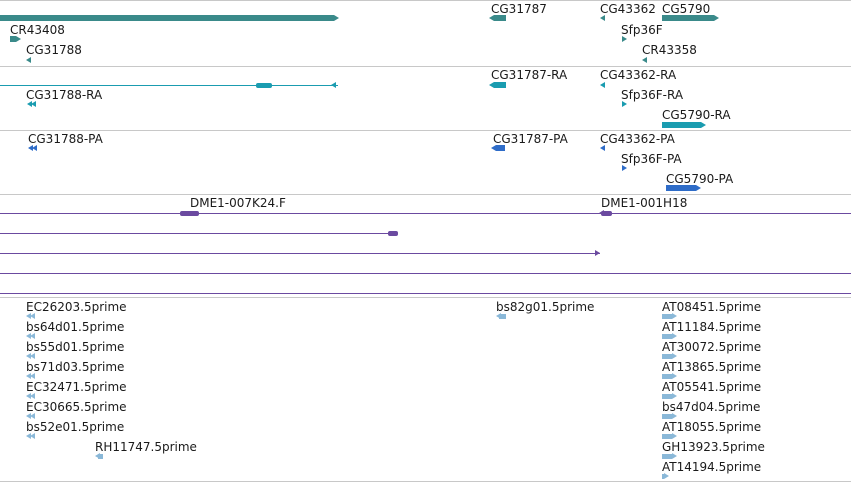  I want to click on feature-label: CG5790-PA, so click(700, 179).